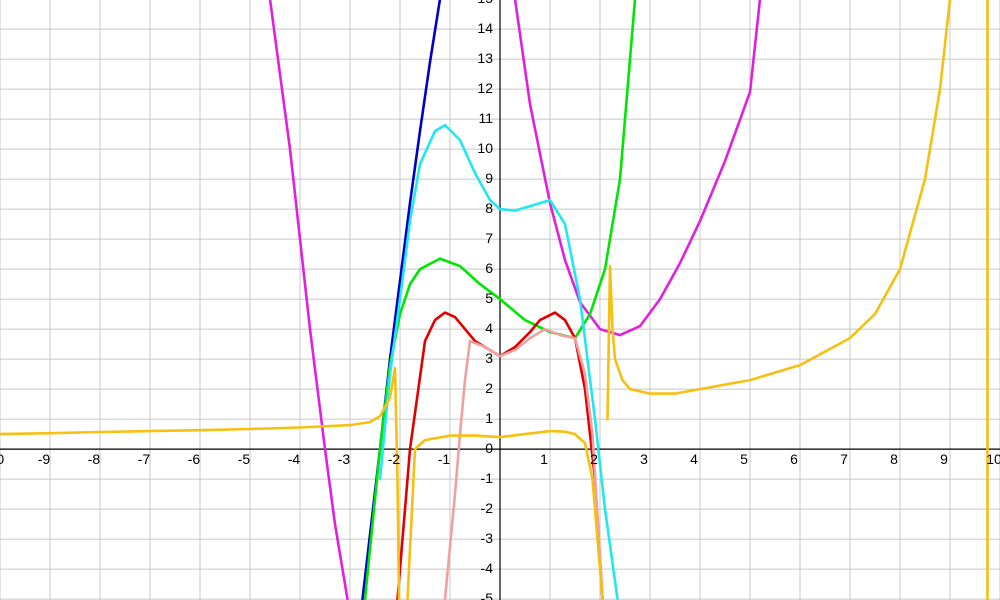 This screenshot has width=1000, height=600. What do you see at coordinates (894, 459) in the screenshot?
I see `x-tick-label: 8` at bounding box center [894, 459].